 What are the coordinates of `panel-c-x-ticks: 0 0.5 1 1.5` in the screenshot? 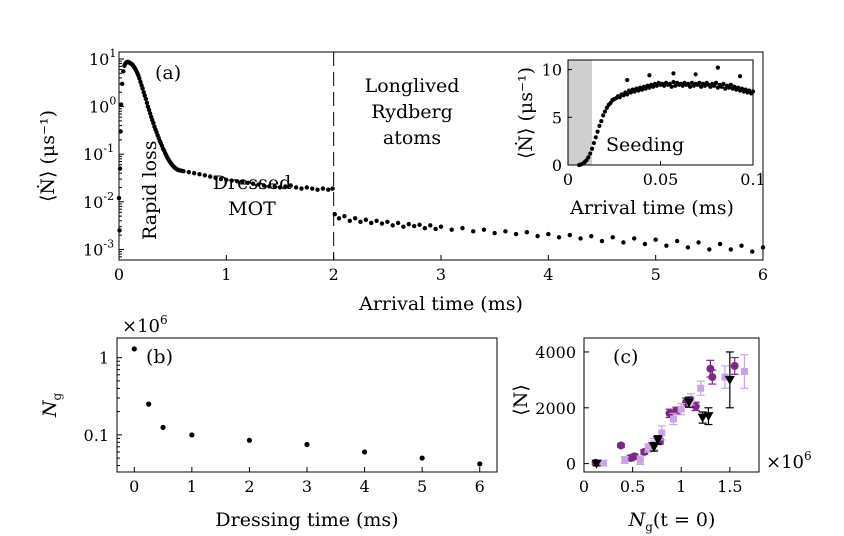 It's located at (661, 481).